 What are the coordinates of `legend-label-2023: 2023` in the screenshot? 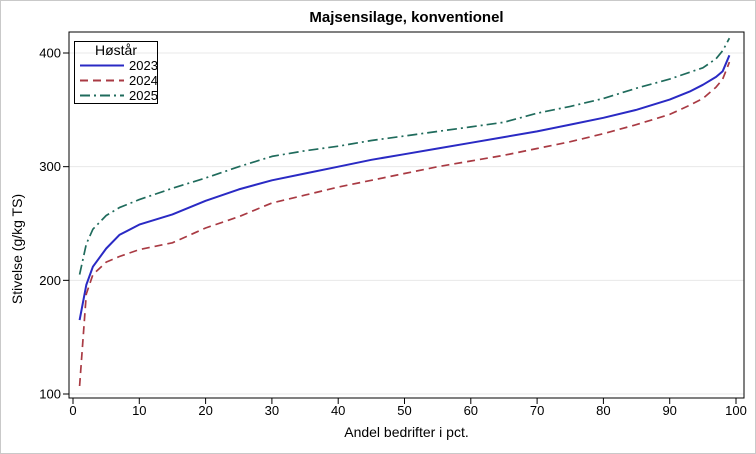 It's located at (143, 65).